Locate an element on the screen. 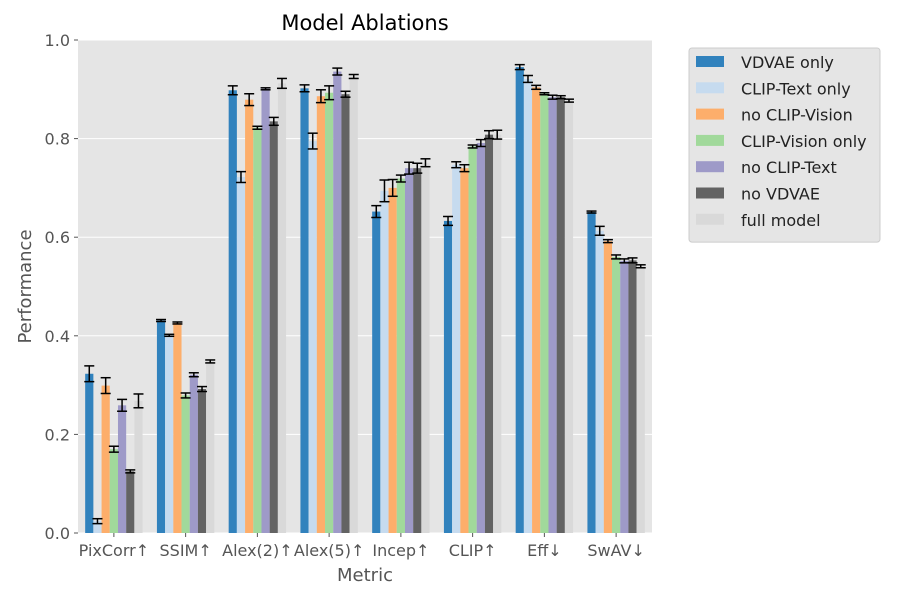 The image size is (900, 600). legend-label: no CLIP-Text is located at coordinates (789, 167).